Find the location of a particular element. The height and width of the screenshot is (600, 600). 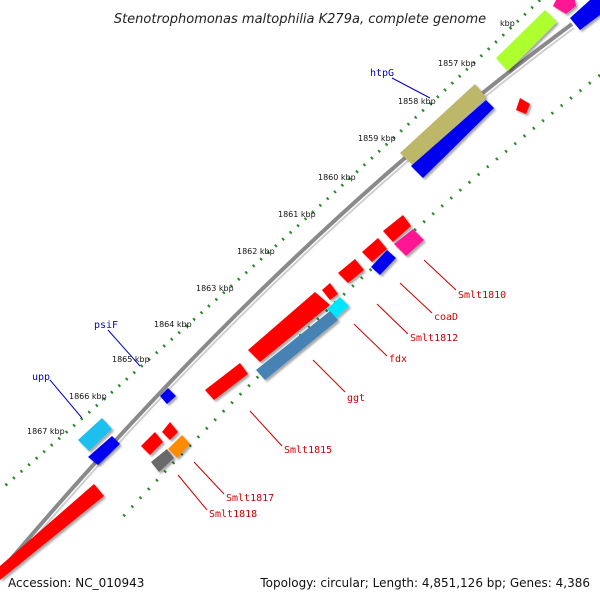

tick-1864: 1864 kbp is located at coordinates (173, 324).